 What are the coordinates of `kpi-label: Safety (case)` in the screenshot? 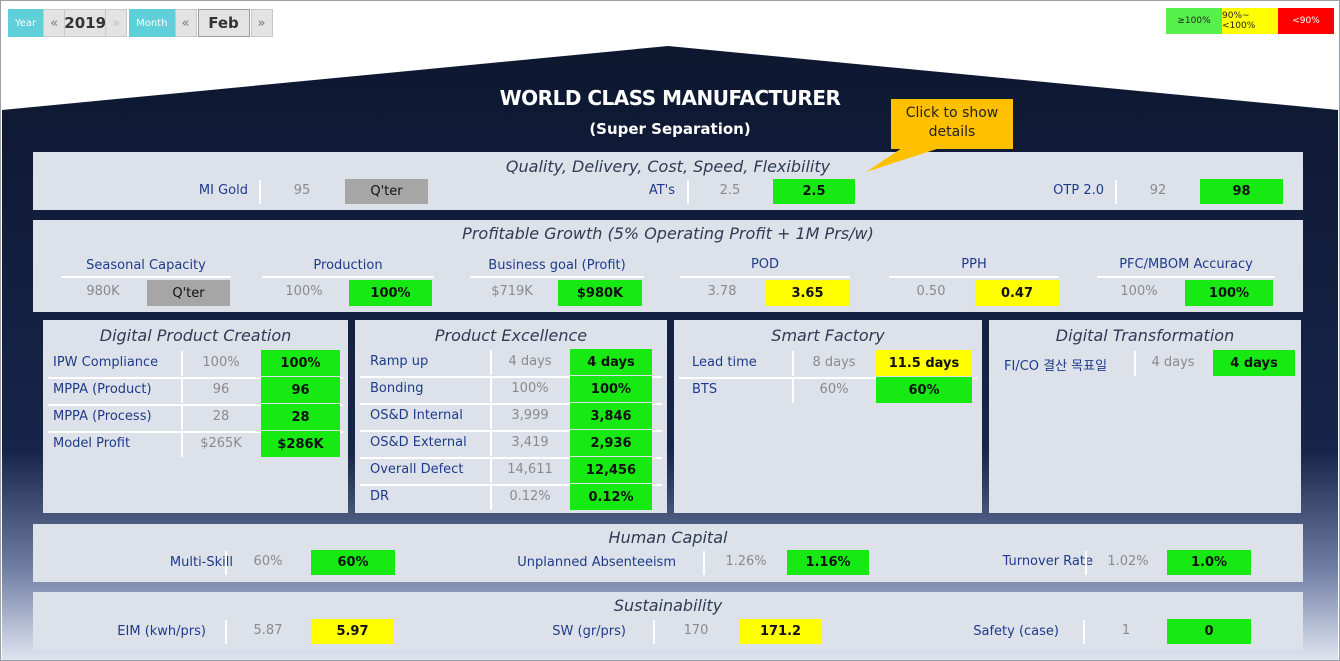 It's located at (1016, 631).